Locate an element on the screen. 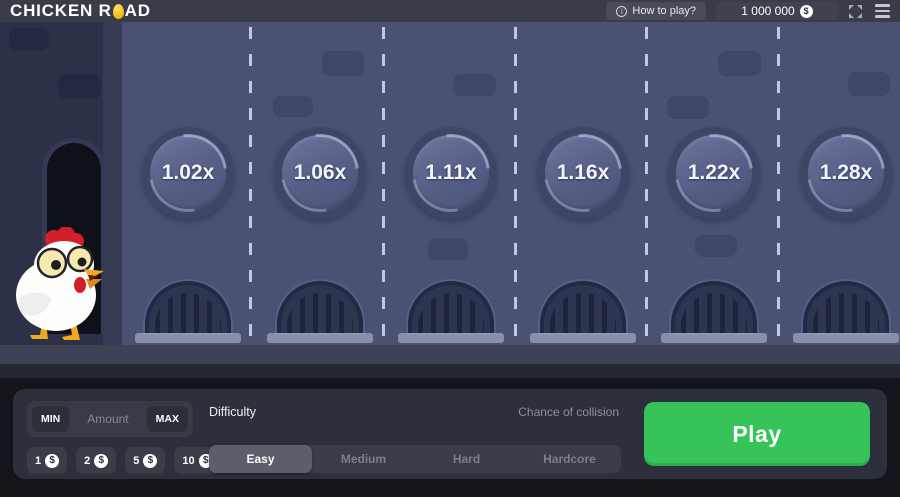  multiplier-disc: 1.06x is located at coordinates (320, 173).